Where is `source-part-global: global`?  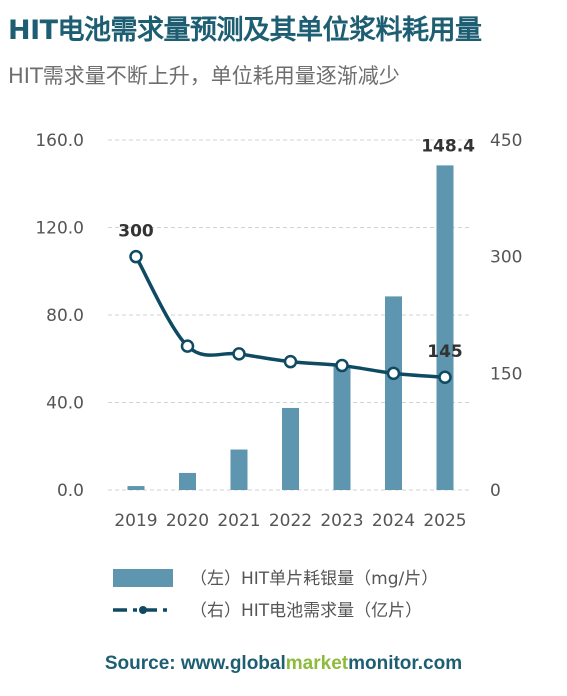
source-part-global: global is located at coordinates (257, 663).